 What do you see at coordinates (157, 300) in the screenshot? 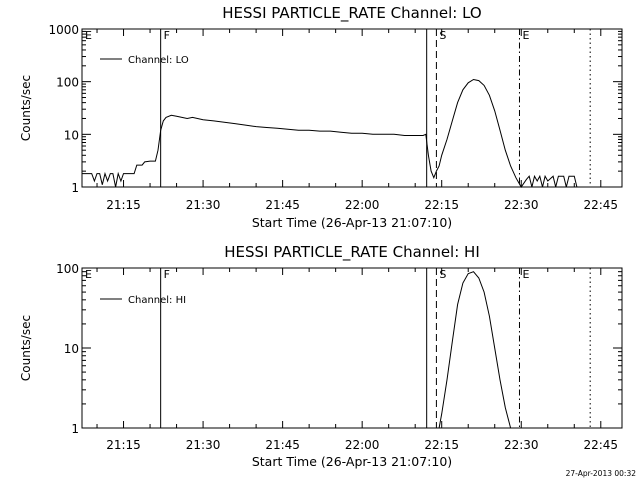
I see `legend-label: Channel: HI` at bounding box center [157, 300].